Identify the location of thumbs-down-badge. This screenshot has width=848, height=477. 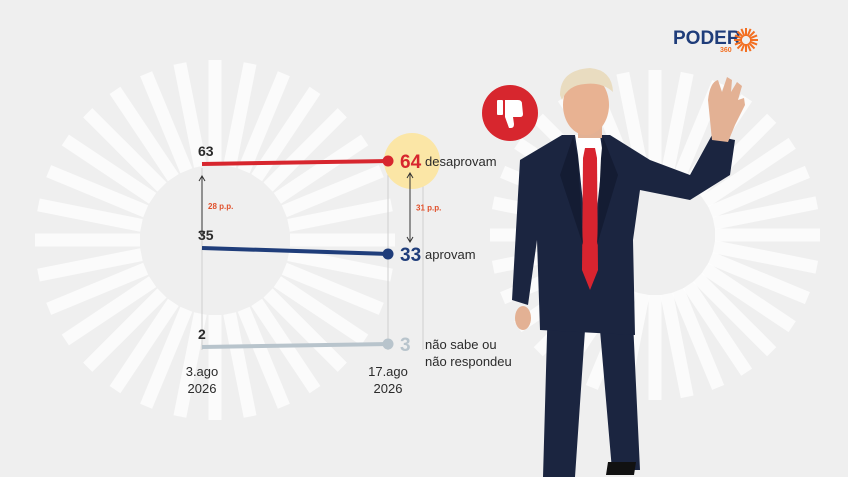
(510, 113).